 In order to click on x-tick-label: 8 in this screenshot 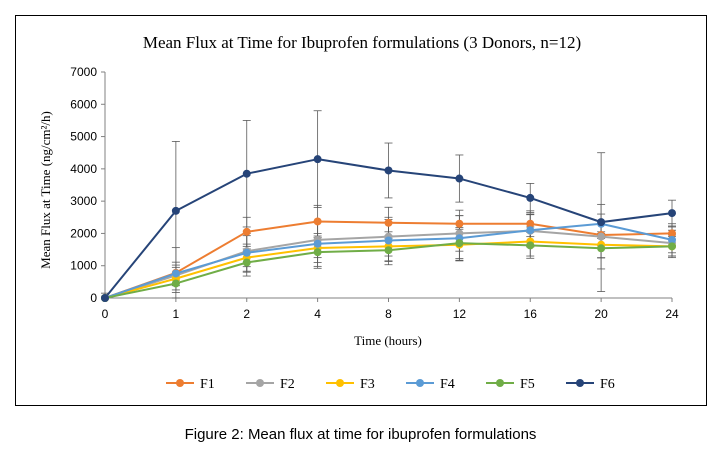, I will do `click(388, 314)`.